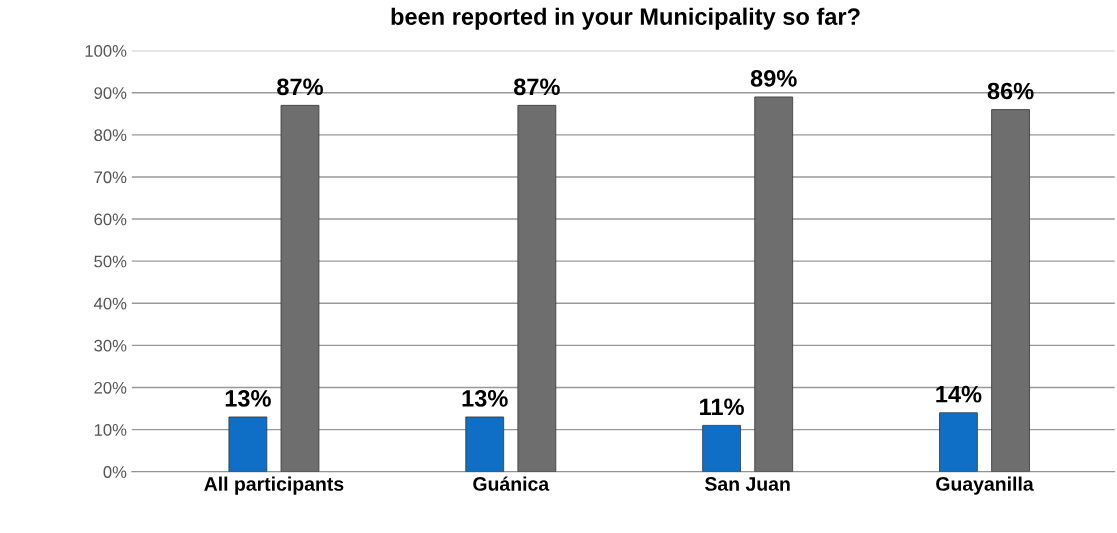 This screenshot has width=1117, height=533. Describe the element at coordinates (110, 219) in the screenshot. I see `y-tick-label: 60%` at that location.